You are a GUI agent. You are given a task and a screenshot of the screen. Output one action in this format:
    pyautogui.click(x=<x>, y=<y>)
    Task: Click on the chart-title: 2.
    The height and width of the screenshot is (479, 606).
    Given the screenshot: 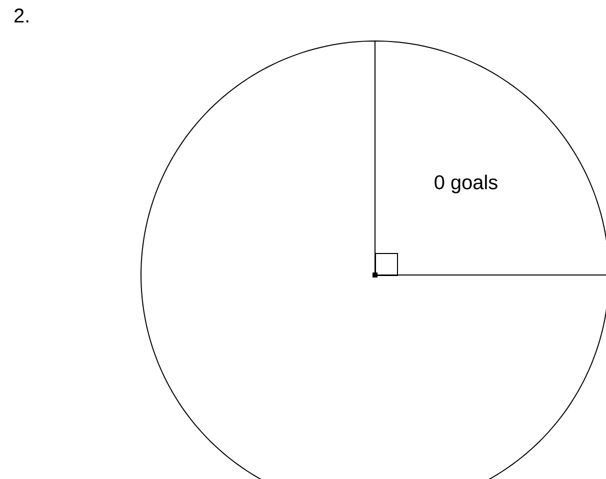 What is the action you would take?
    pyautogui.click(x=21, y=15)
    